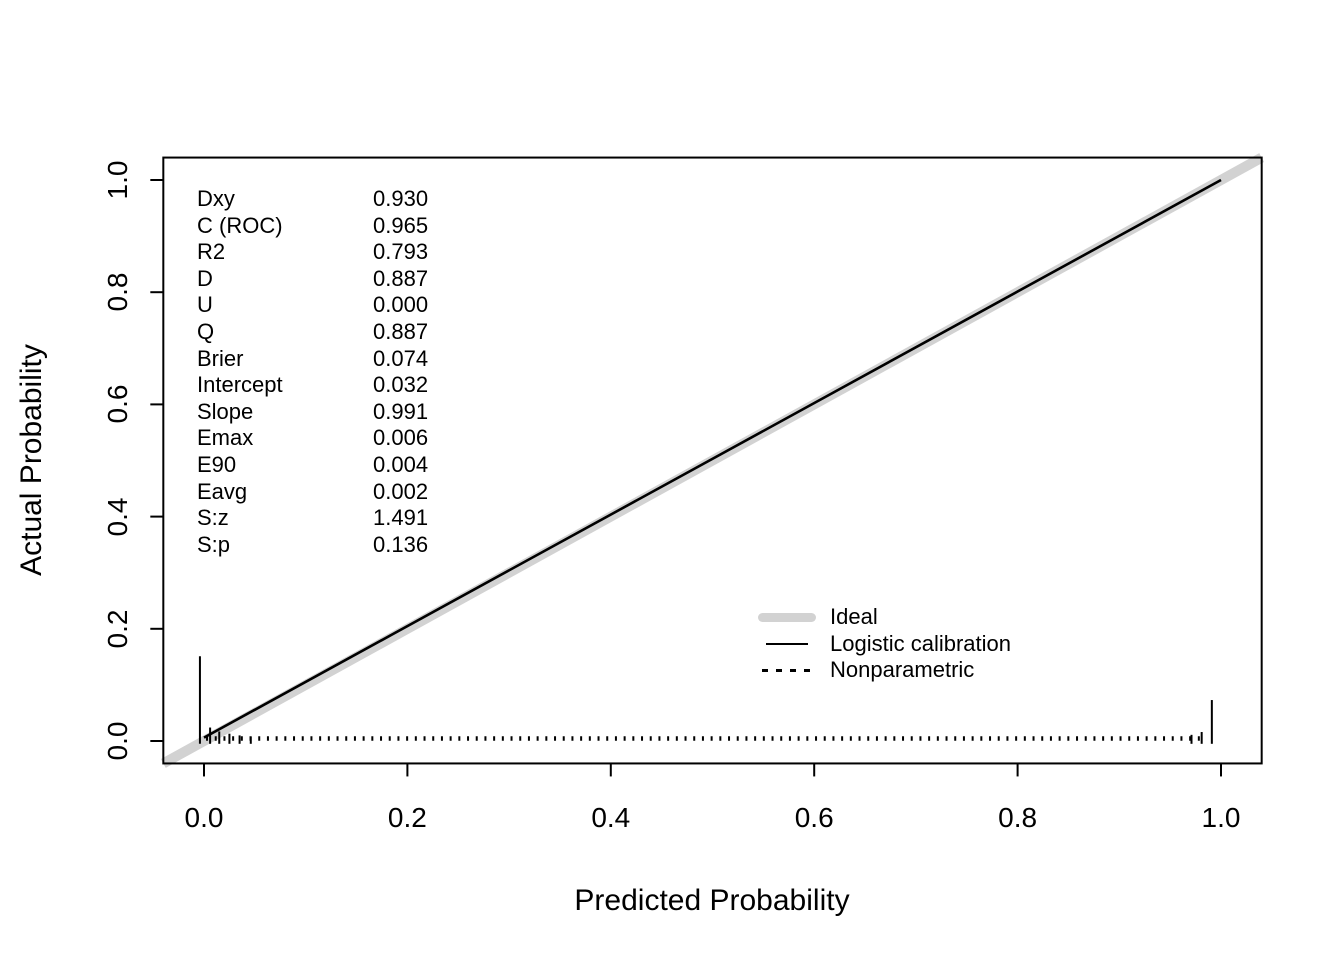 This screenshot has width=1344, height=960. Describe the element at coordinates (312, 252) in the screenshot. I see `stat-row: R2 0.793` at that location.